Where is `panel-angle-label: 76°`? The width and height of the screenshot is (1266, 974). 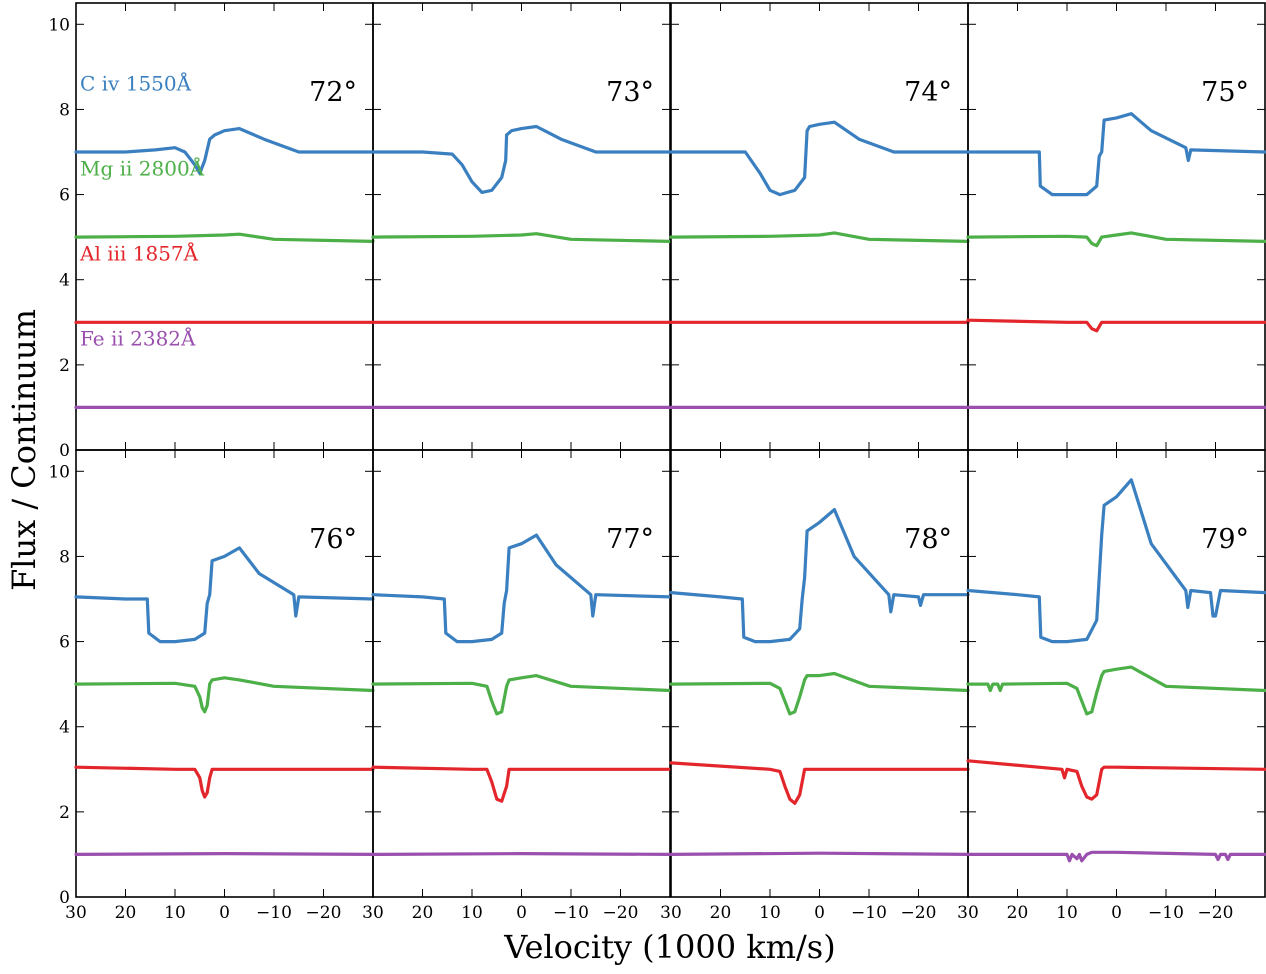 panel-angle-label: 76° is located at coordinates (333, 539).